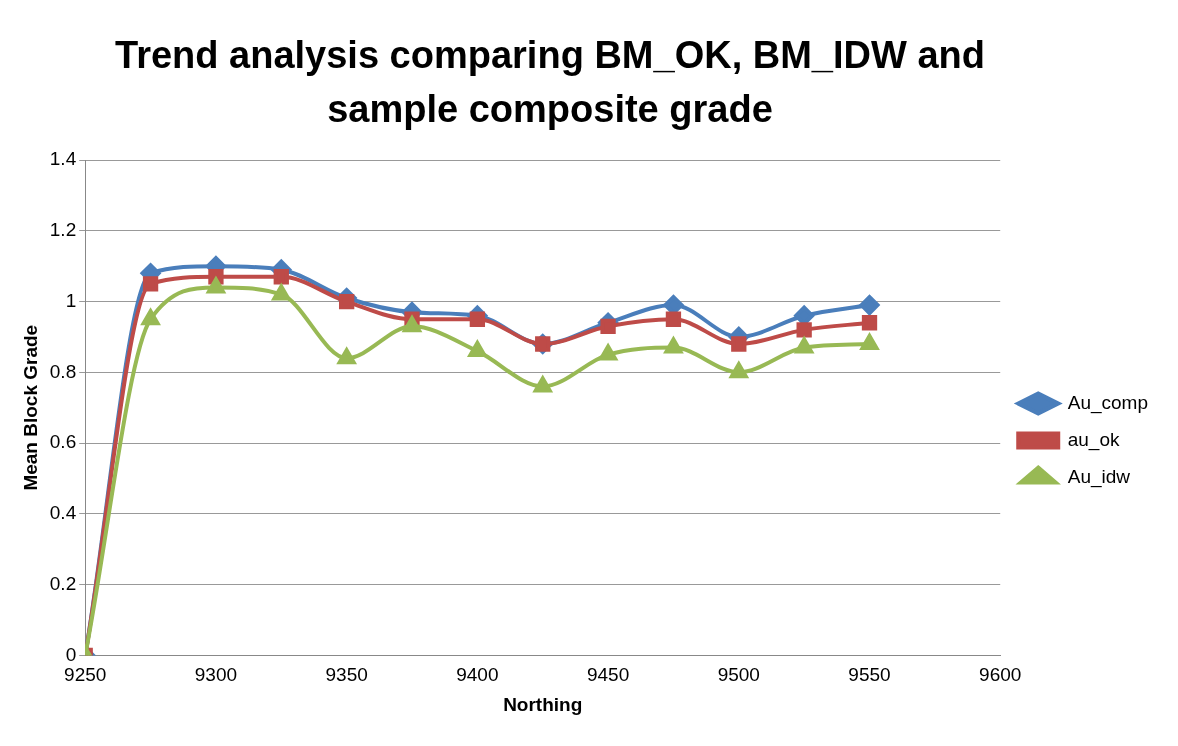 The height and width of the screenshot is (746, 1178). I want to click on y-tick-label: 1.2, so click(63, 230).